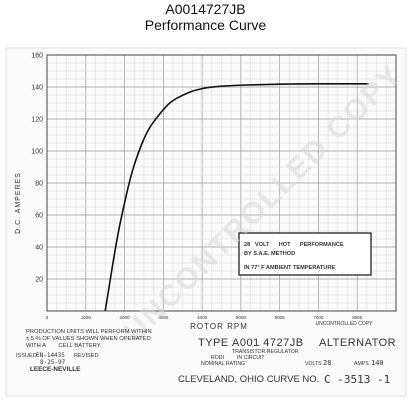  What do you see at coordinates (268, 343) in the screenshot?
I see `type-value: A001 4727JB` at bounding box center [268, 343].